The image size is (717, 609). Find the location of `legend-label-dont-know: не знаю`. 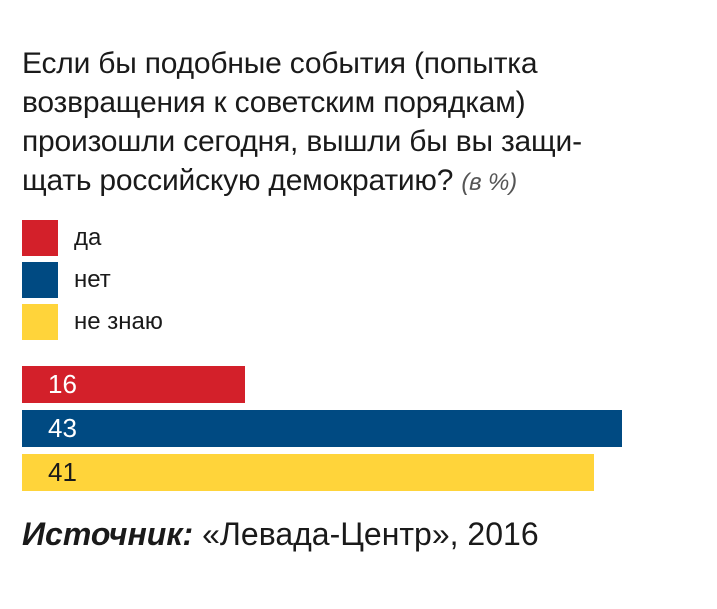

legend-label-dont-know: не знаю is located at coordinates (118, 321).